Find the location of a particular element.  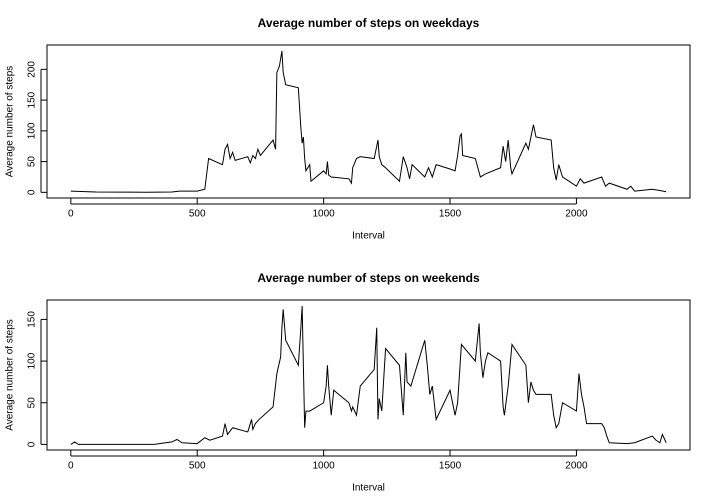

y-tick-label: 200 is located at coordinates (32, 69).